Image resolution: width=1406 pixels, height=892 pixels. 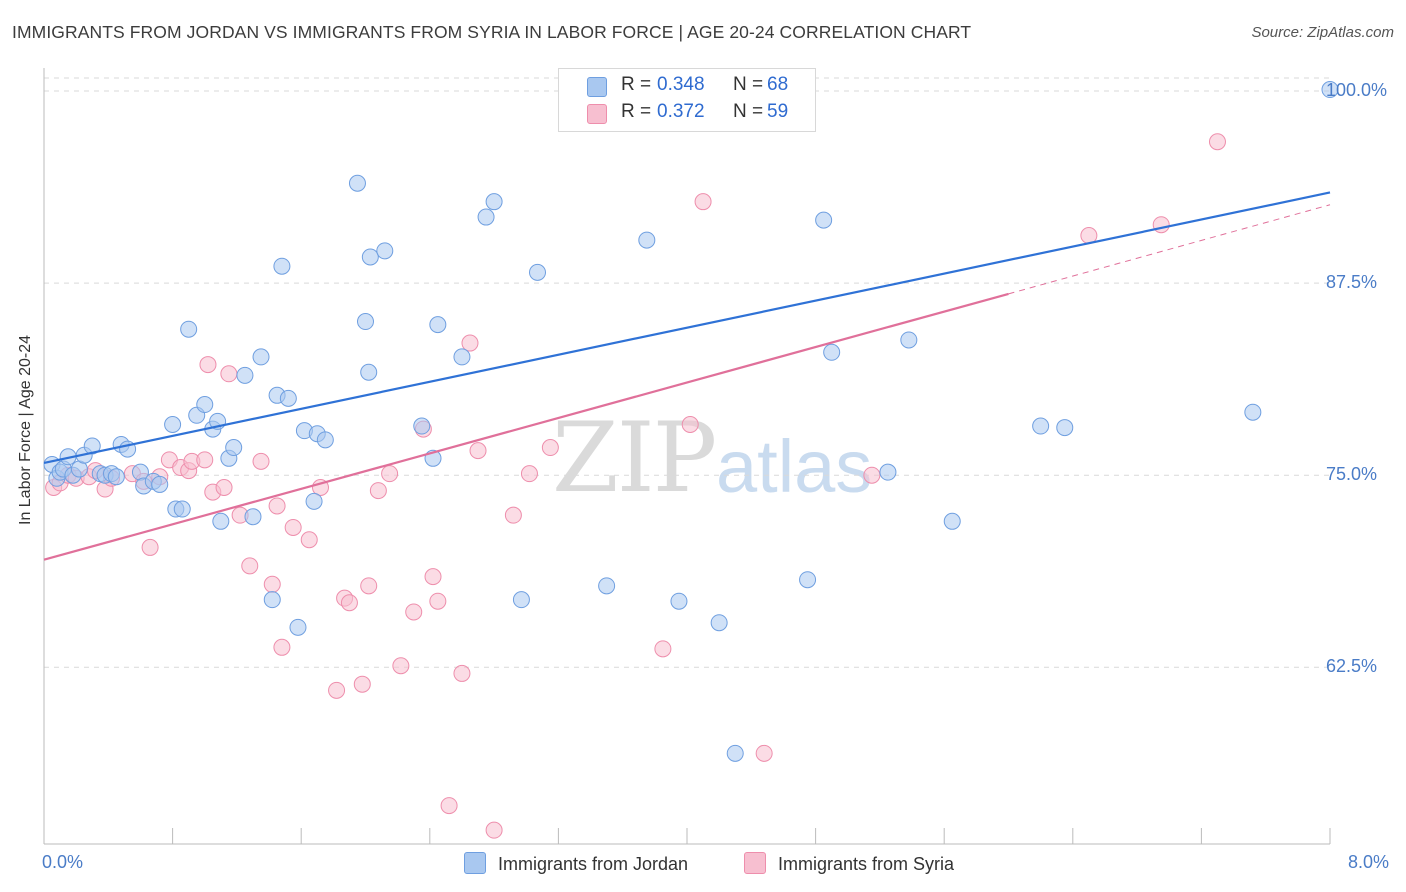 What do you see at coordinates (681, 84) in the screenshot?
I see `legend-r-value: 0.348` at bounding box center [681, 84].